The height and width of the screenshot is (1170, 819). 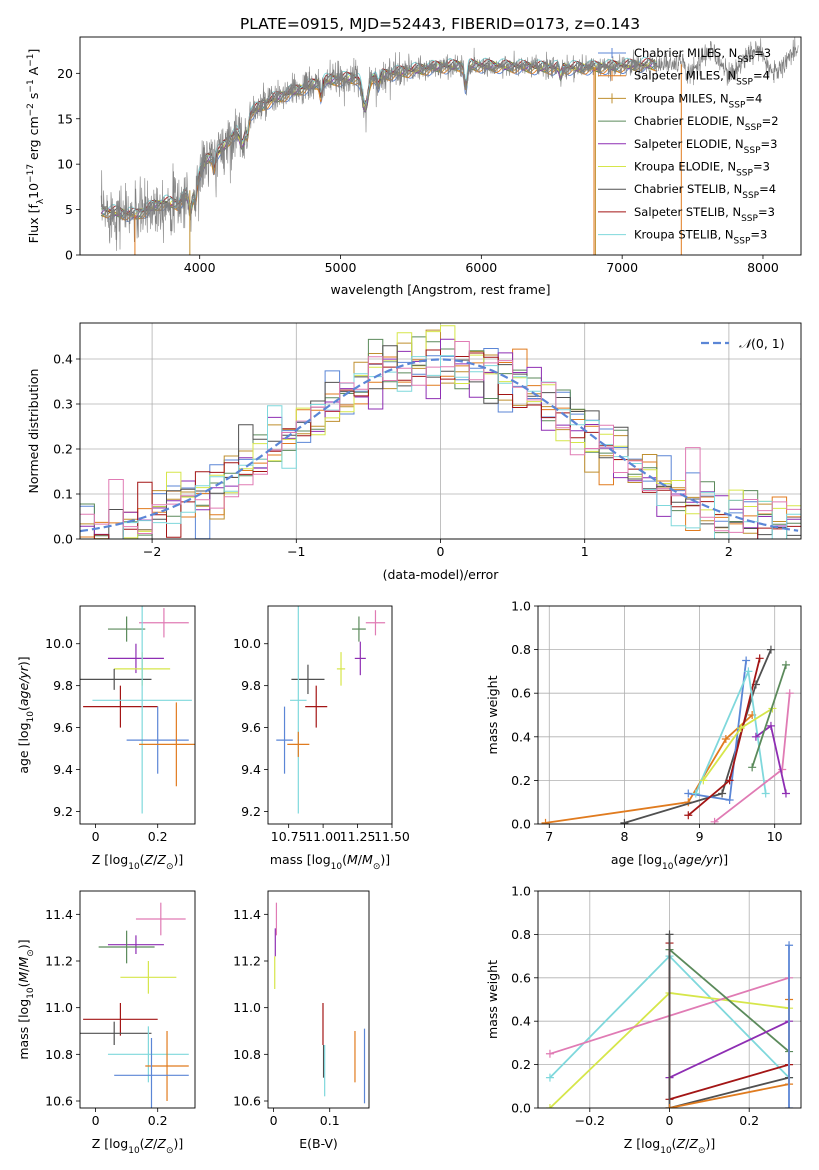 I want to click on legend-entry: Kroupa STELIB, NSSP=3, so click(x=700, y=237).